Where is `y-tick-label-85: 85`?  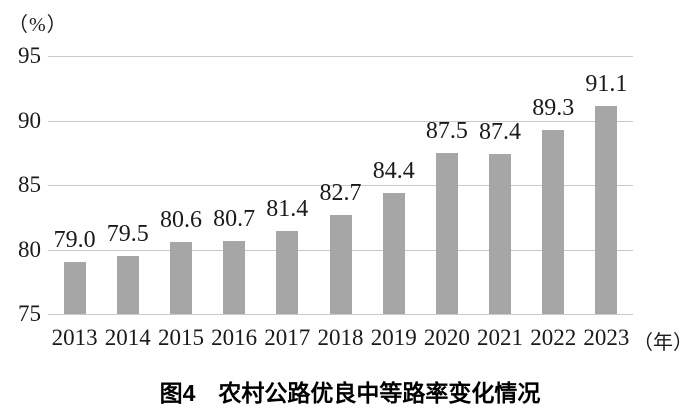 y-tick-label-85: 85 is located at coordinates (29, 184).